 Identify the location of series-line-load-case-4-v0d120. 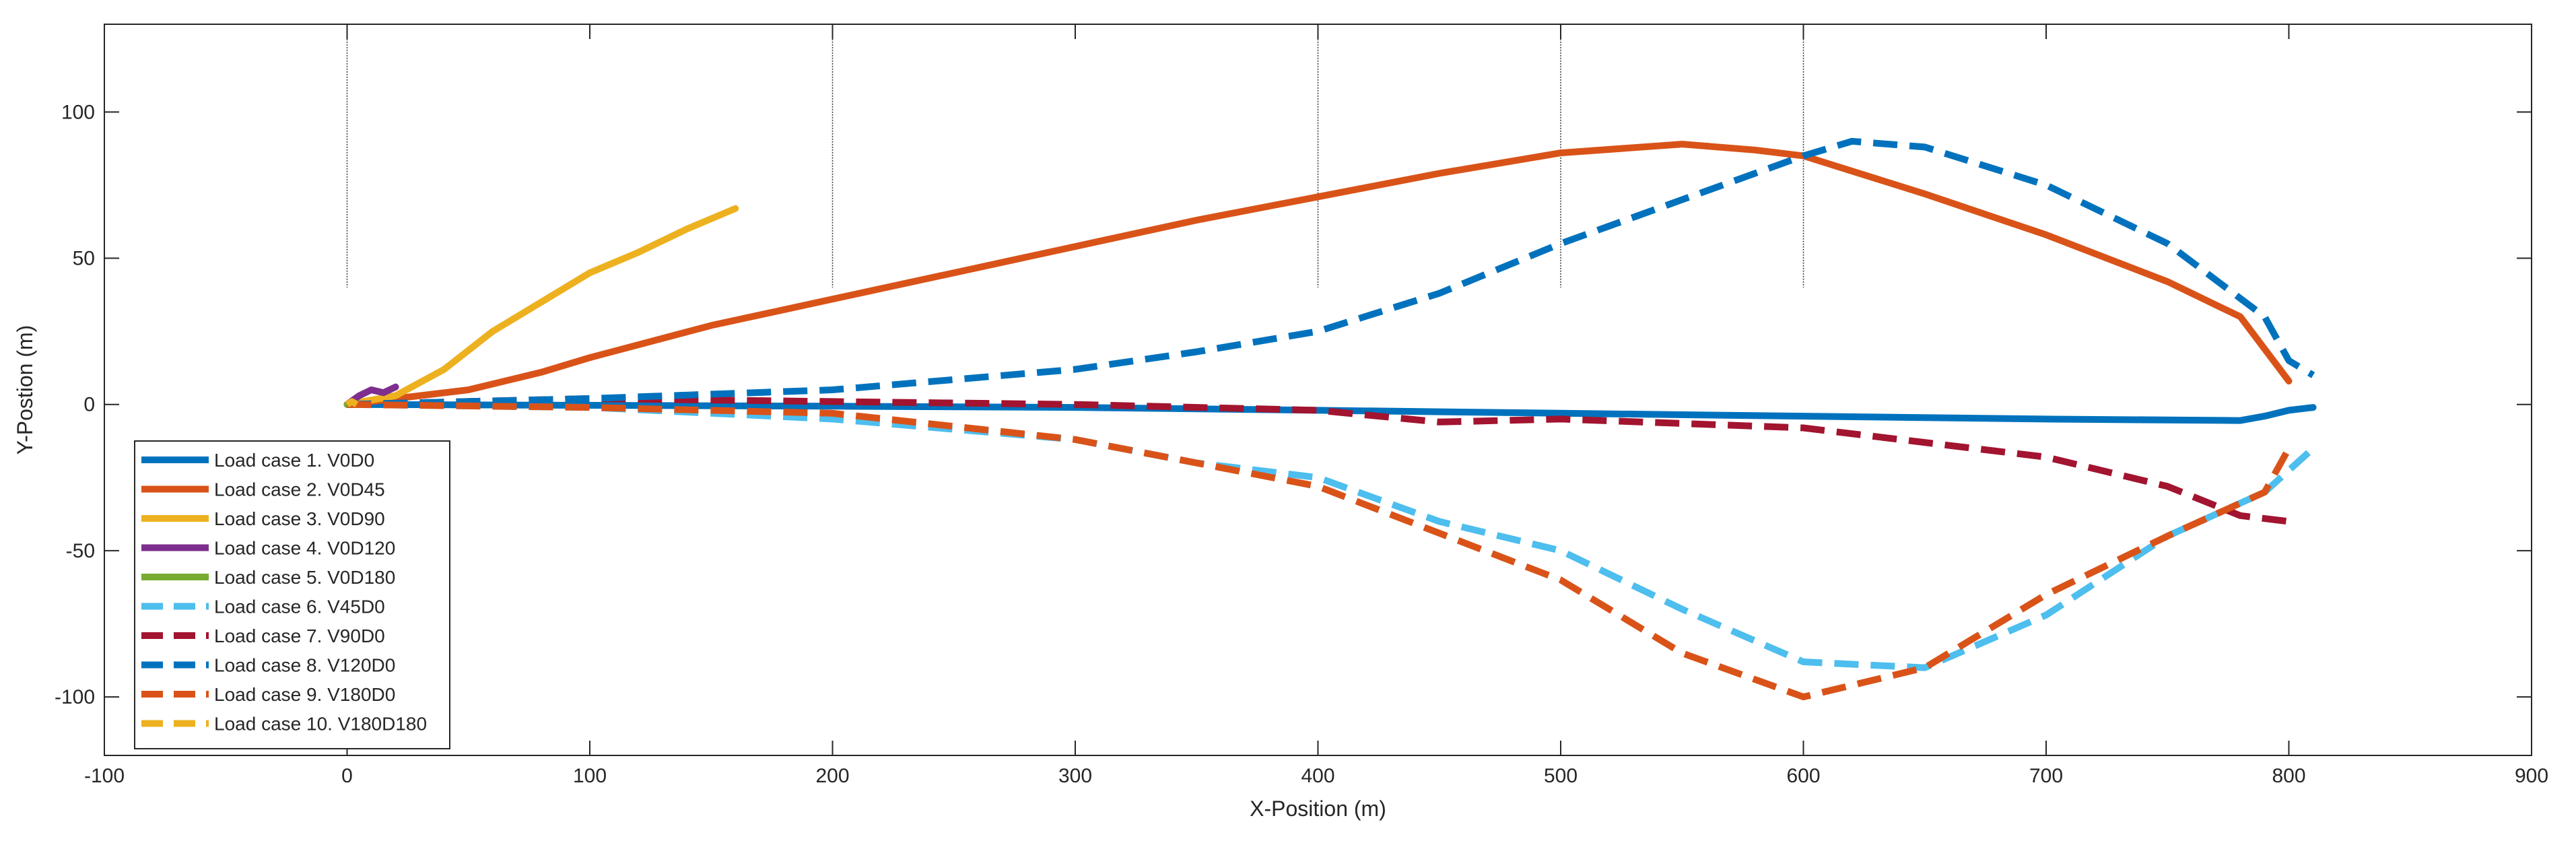
(371, 395).